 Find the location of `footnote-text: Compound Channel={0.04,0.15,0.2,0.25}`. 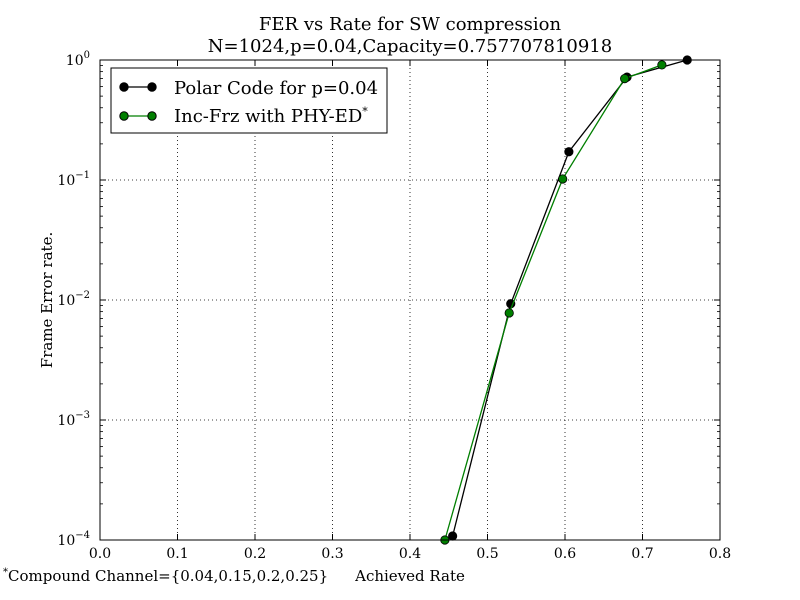

footnote-text: Compound Channel={0.04,0.15,0.2,0.25} is located at coordinates (168, 576).